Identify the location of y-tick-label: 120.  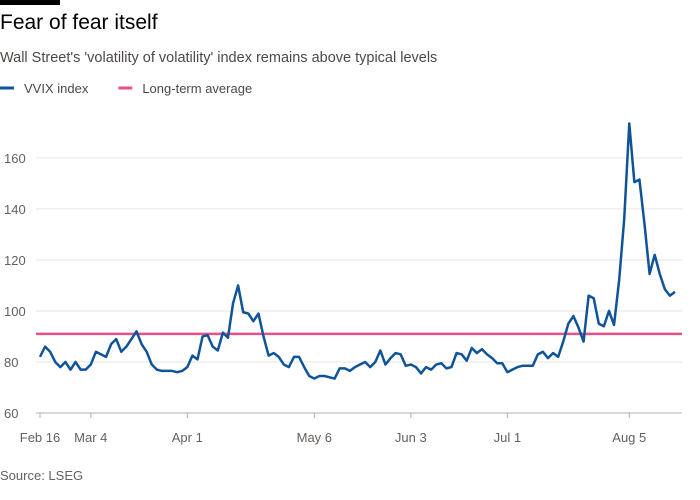
(15, 260).